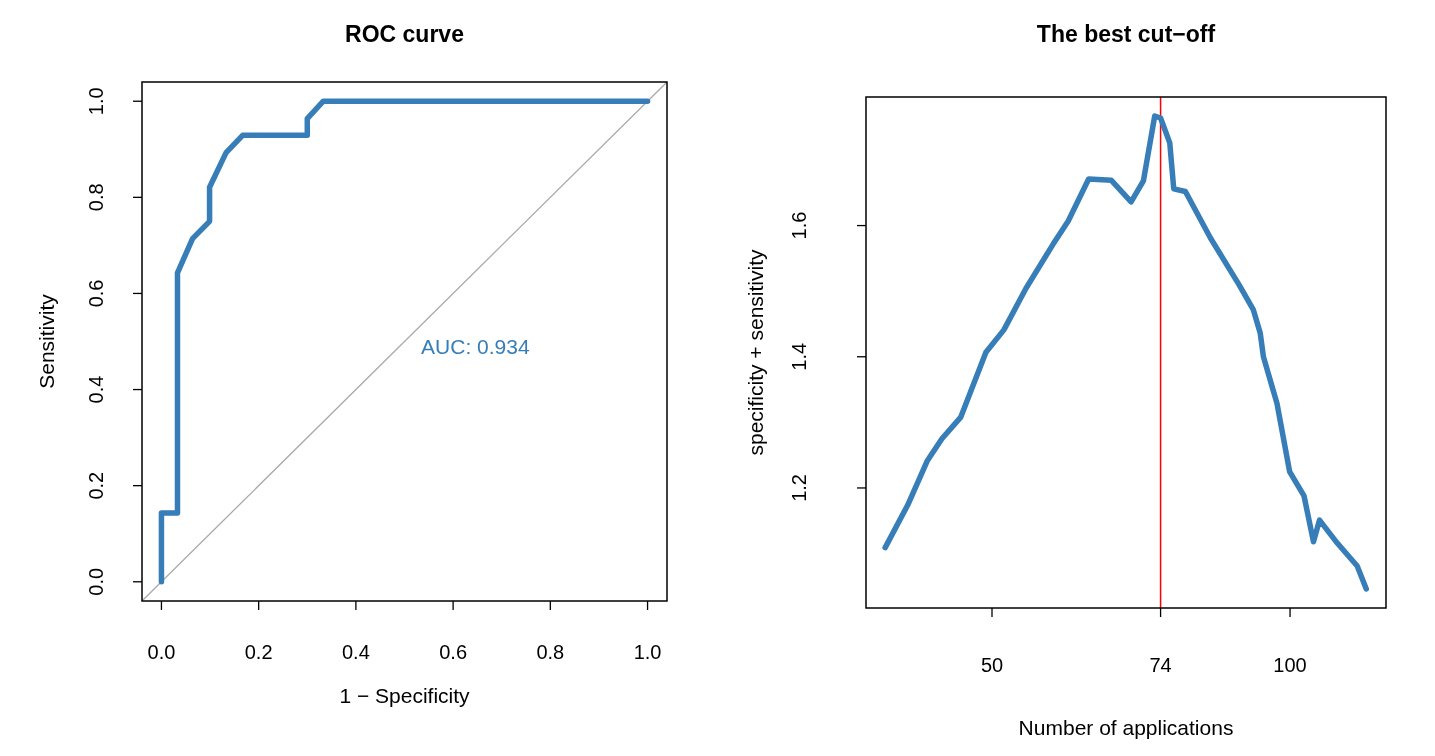  What do you see at coordinates (992, 665) in the screenshot?
I see `x-tick-label: 50` at bounding box center [992, 665].